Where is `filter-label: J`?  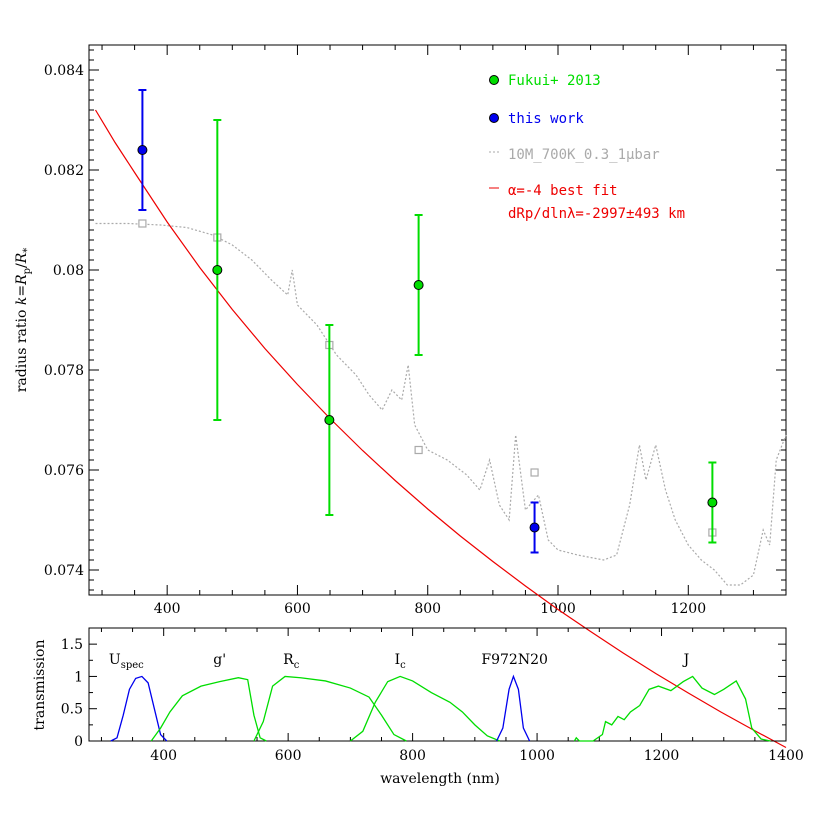
filter-label: J is located at coordinates (686, 660).